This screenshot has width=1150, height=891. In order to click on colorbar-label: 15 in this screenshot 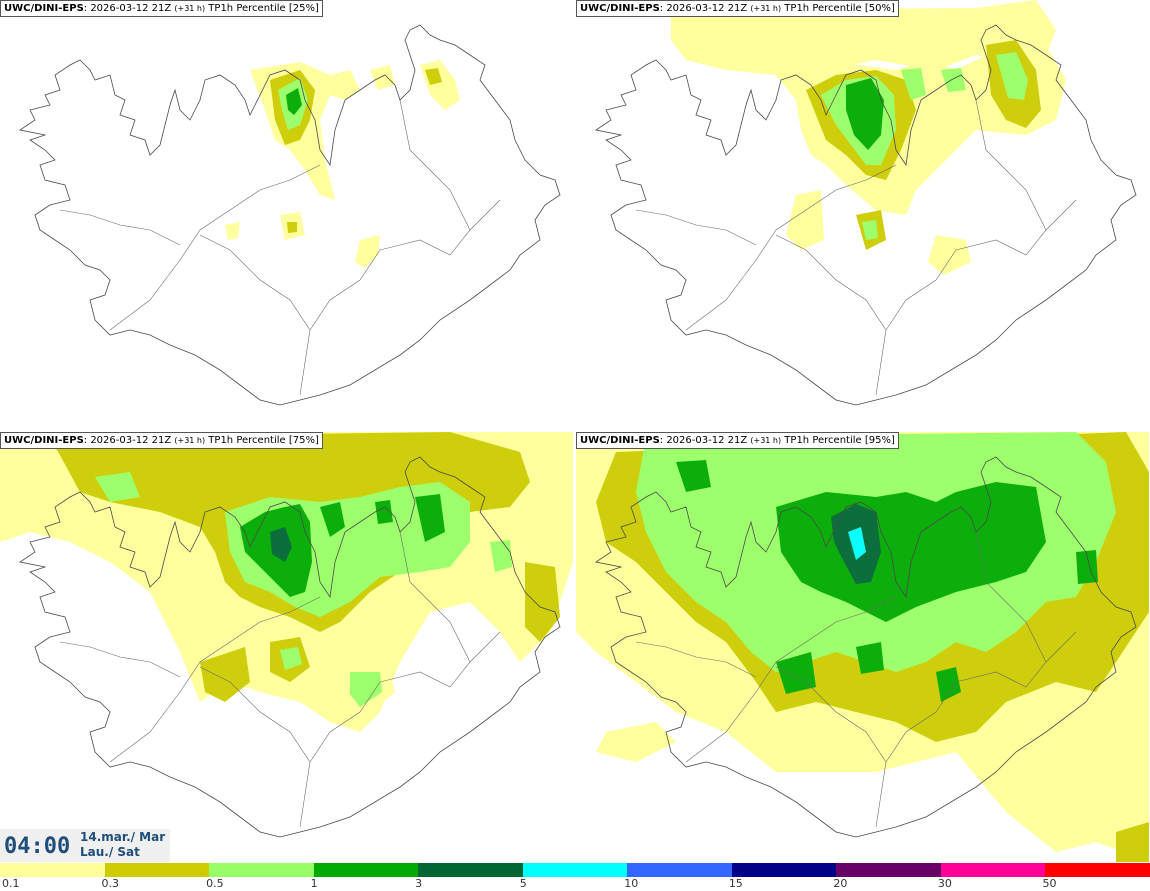, I will do `click(735, 883)`.